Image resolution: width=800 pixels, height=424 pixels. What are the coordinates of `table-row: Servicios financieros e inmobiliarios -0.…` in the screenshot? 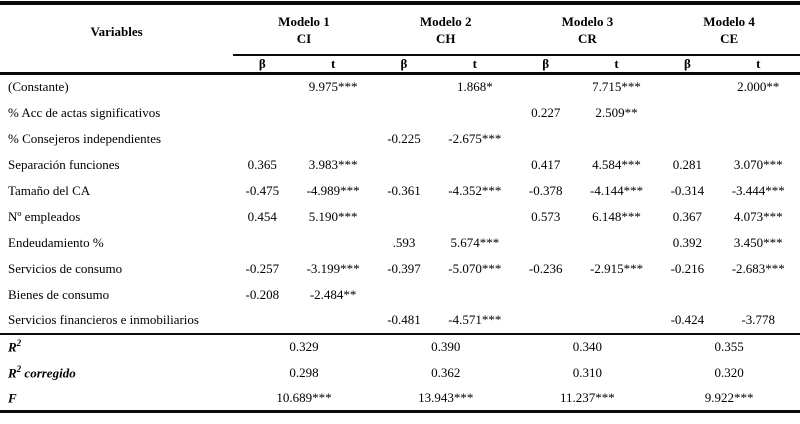 It's located at (400, 321).